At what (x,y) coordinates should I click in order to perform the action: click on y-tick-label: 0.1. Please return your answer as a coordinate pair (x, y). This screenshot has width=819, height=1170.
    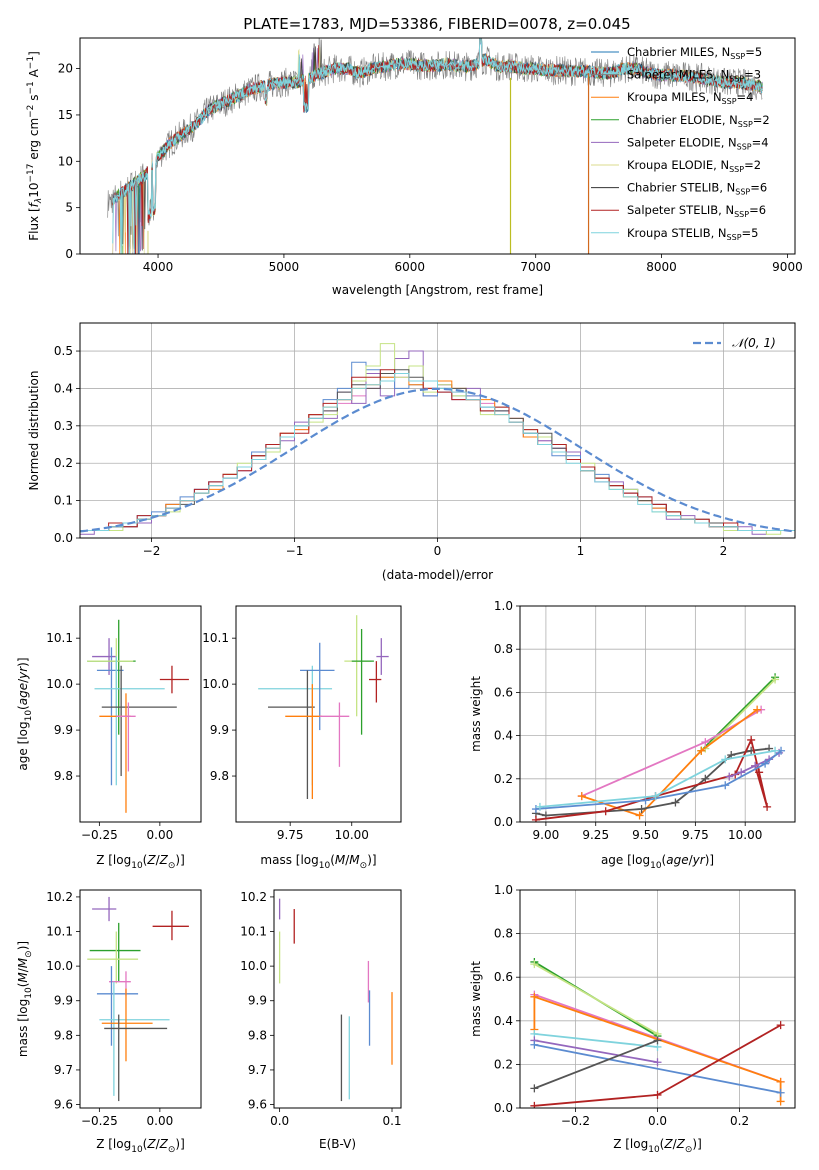
    Looking at the image, I should click on (63, 501).